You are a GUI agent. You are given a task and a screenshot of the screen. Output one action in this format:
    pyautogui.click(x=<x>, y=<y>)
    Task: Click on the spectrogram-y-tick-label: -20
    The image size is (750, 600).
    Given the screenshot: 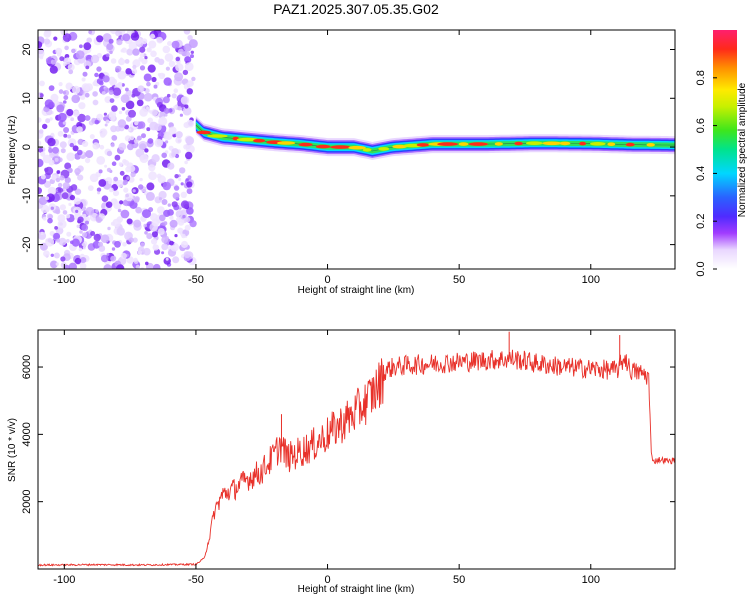 What is the action you would take?
    pyautogui.click(x=27, y=245)
    